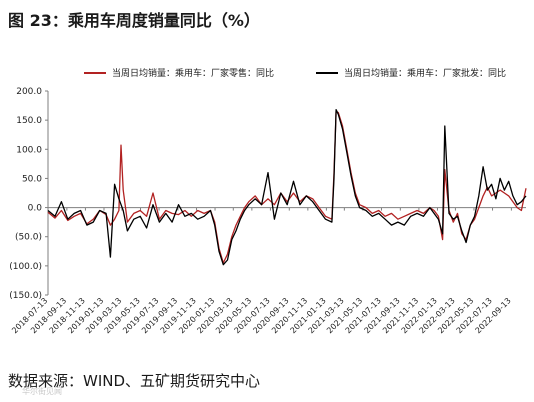  Describe the element at coordinates (29, 92) in the screenshot. I see `y-tick-label: 200.0` at that location.